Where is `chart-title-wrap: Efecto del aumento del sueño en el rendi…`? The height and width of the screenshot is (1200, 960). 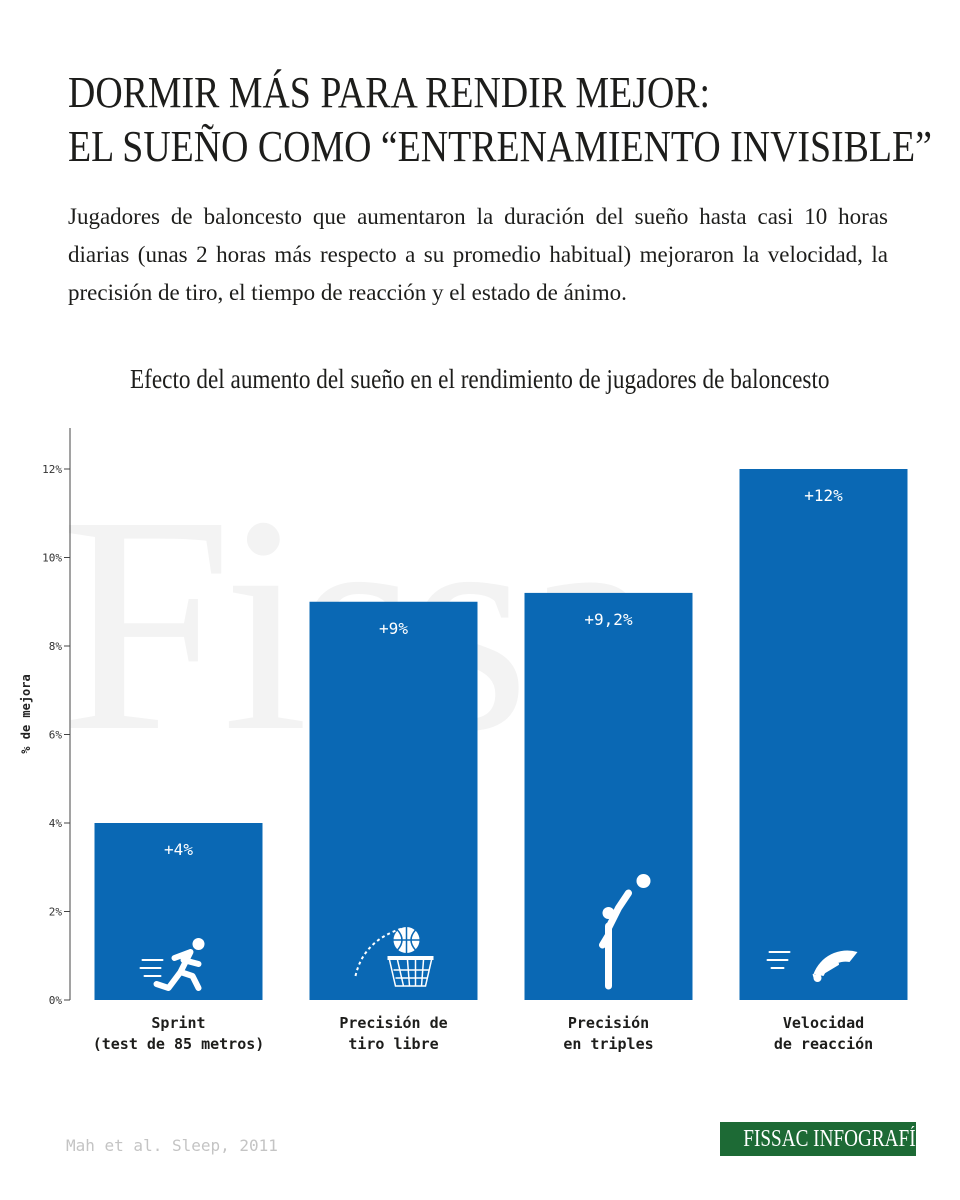
chart-title-wrap: Efecto del aumento del sueño en el rendi… is located at coordinates (480, 379).